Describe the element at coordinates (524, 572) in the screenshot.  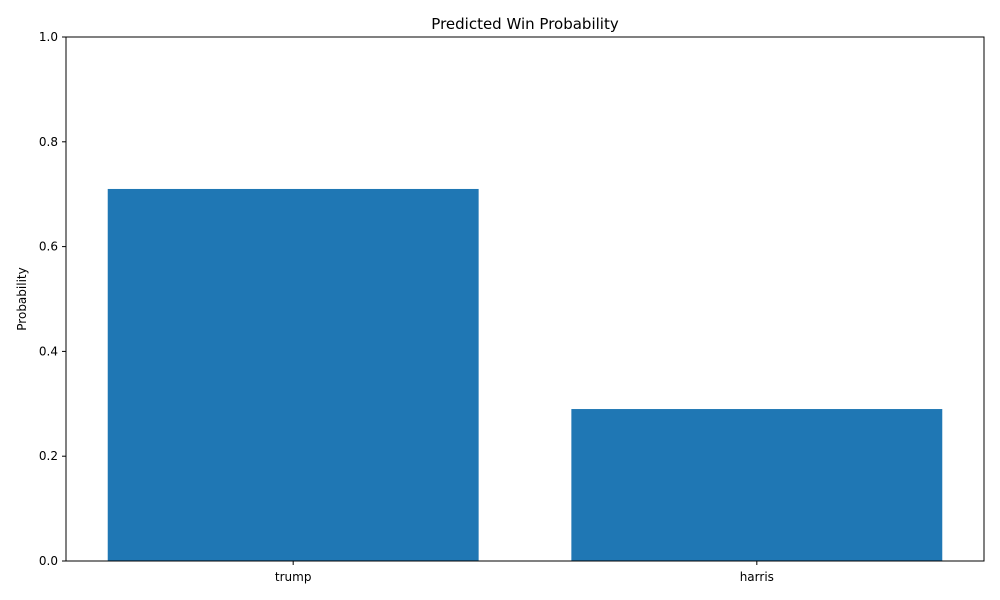
I see `x-axis-ticks: trump harris` at that location.